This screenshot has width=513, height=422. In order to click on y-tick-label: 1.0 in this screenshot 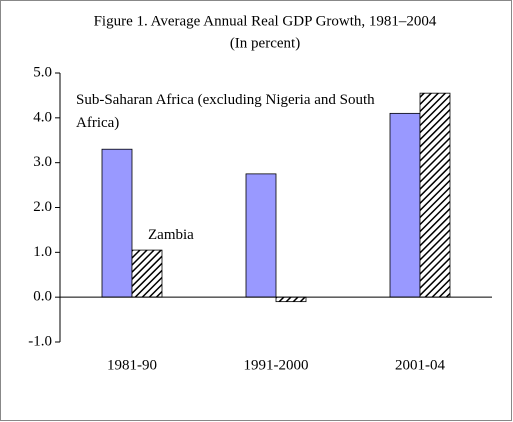, I will do `click(42, 252)`.